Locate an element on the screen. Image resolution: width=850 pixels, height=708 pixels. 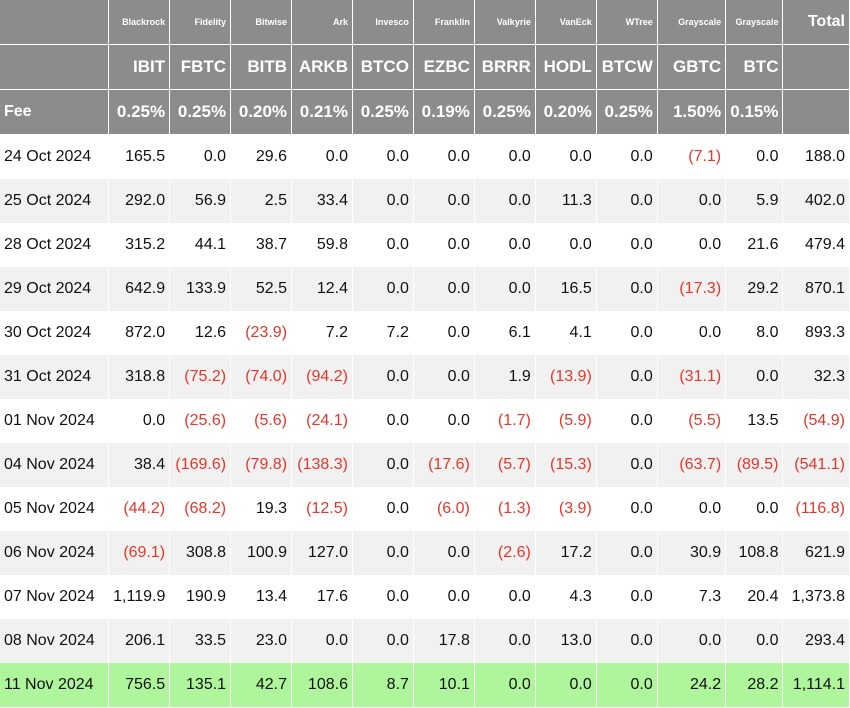
flow-value: (15.3) is located at coordinates (566, 465).